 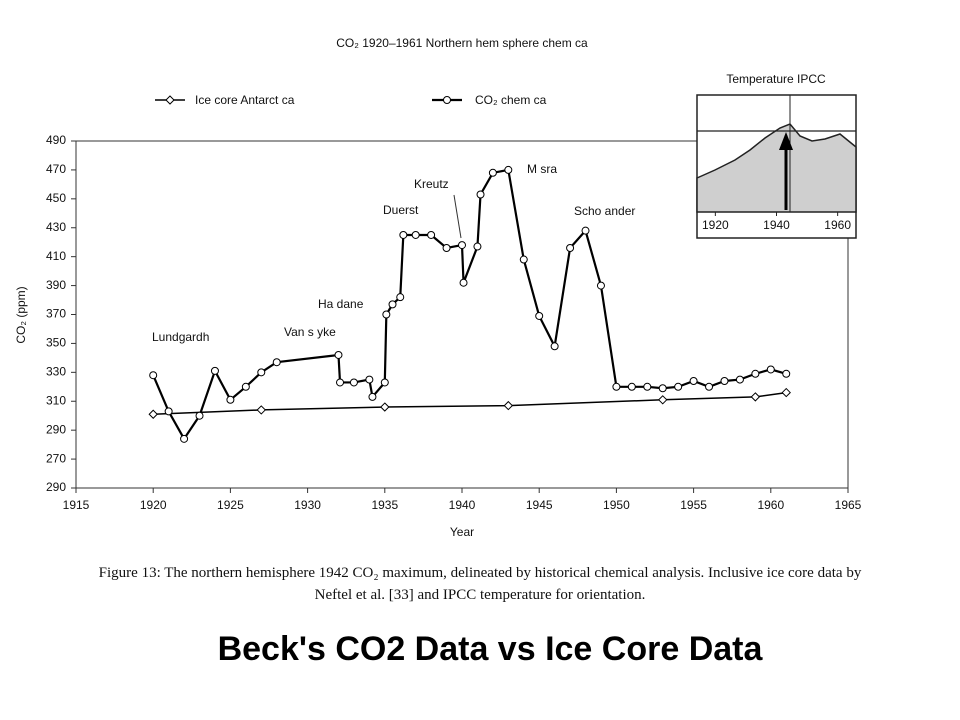 I want to click on x-tick-label: 1930, so click(x=307, y=505).